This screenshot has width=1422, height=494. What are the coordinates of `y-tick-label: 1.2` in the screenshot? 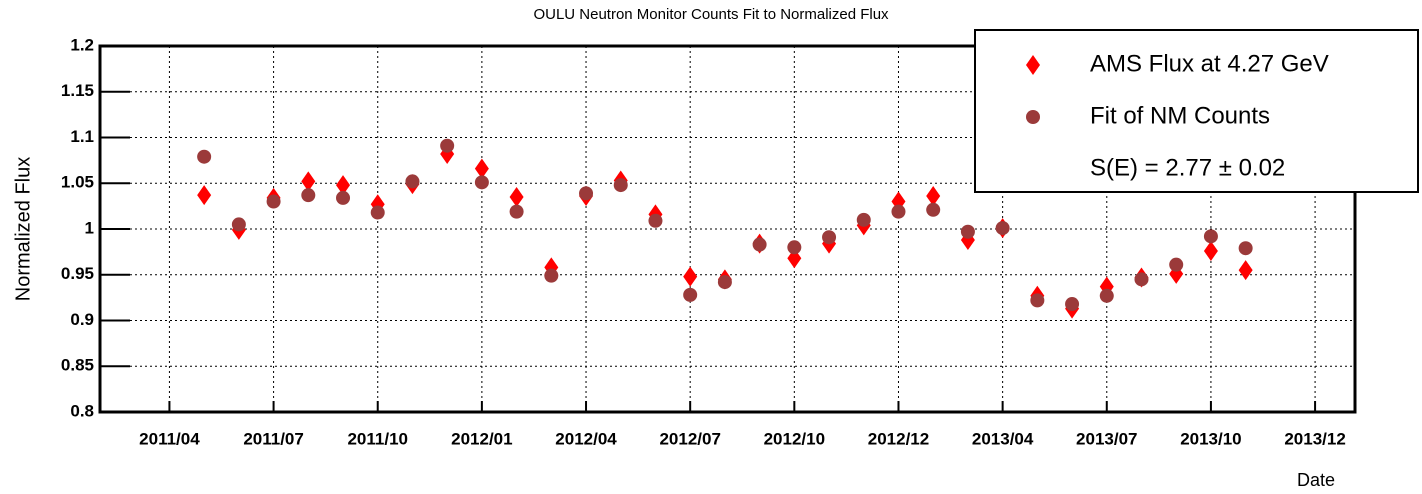 It's located at (82, 44).